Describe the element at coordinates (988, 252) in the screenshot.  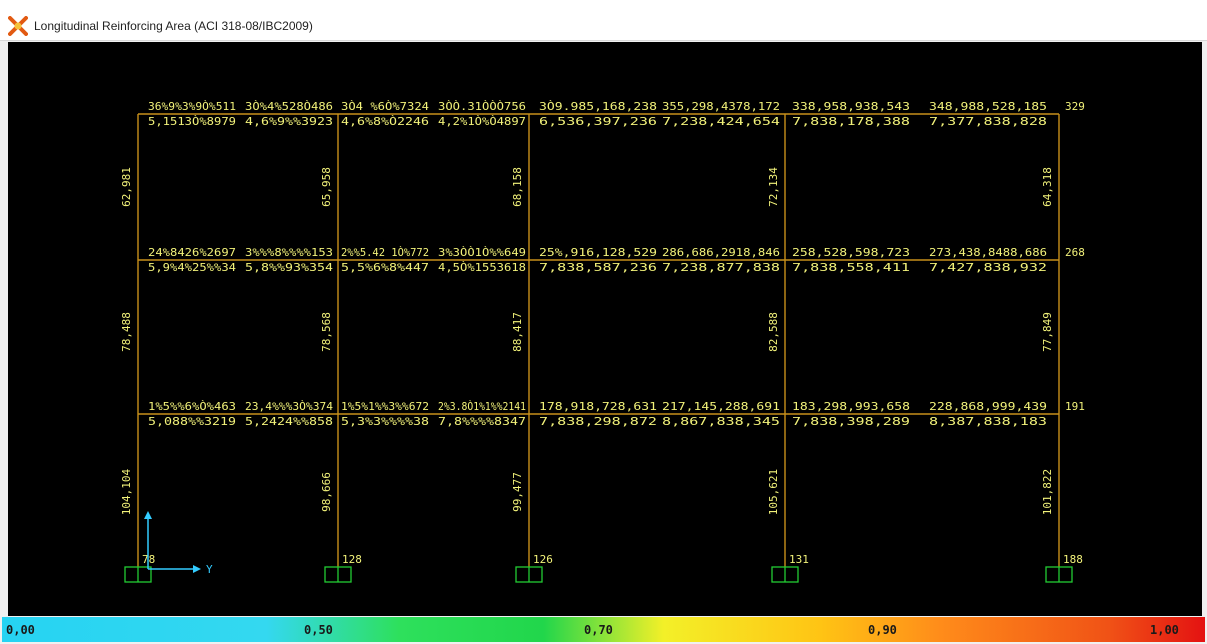
I see `beam-label-top: 273,438,8488,686` at that location.